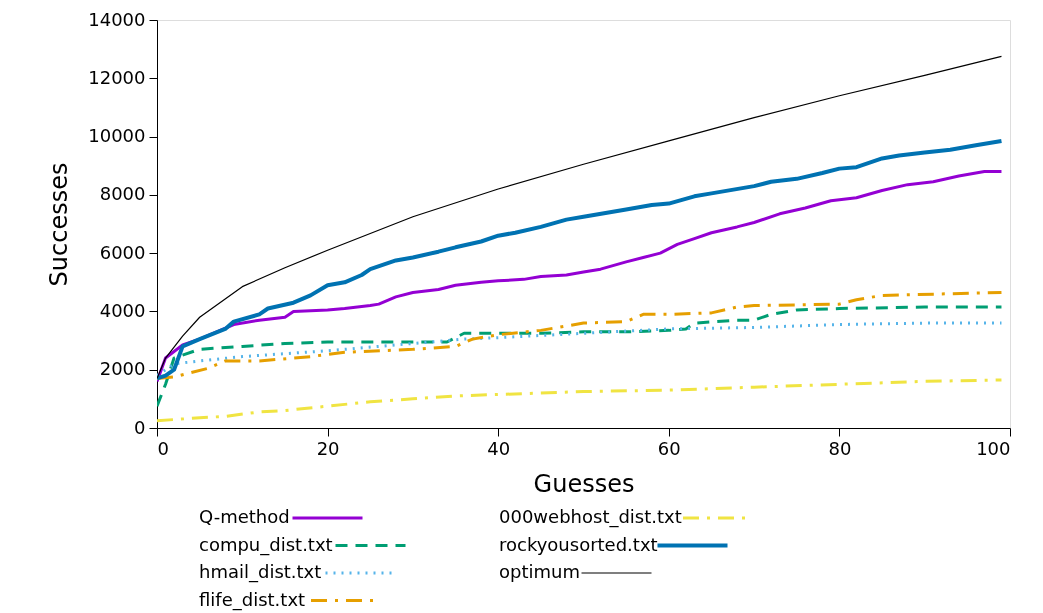  Describe the element at coordinates (140, 427) in the screenshot. I see `y-tick-label: 0` at that location.